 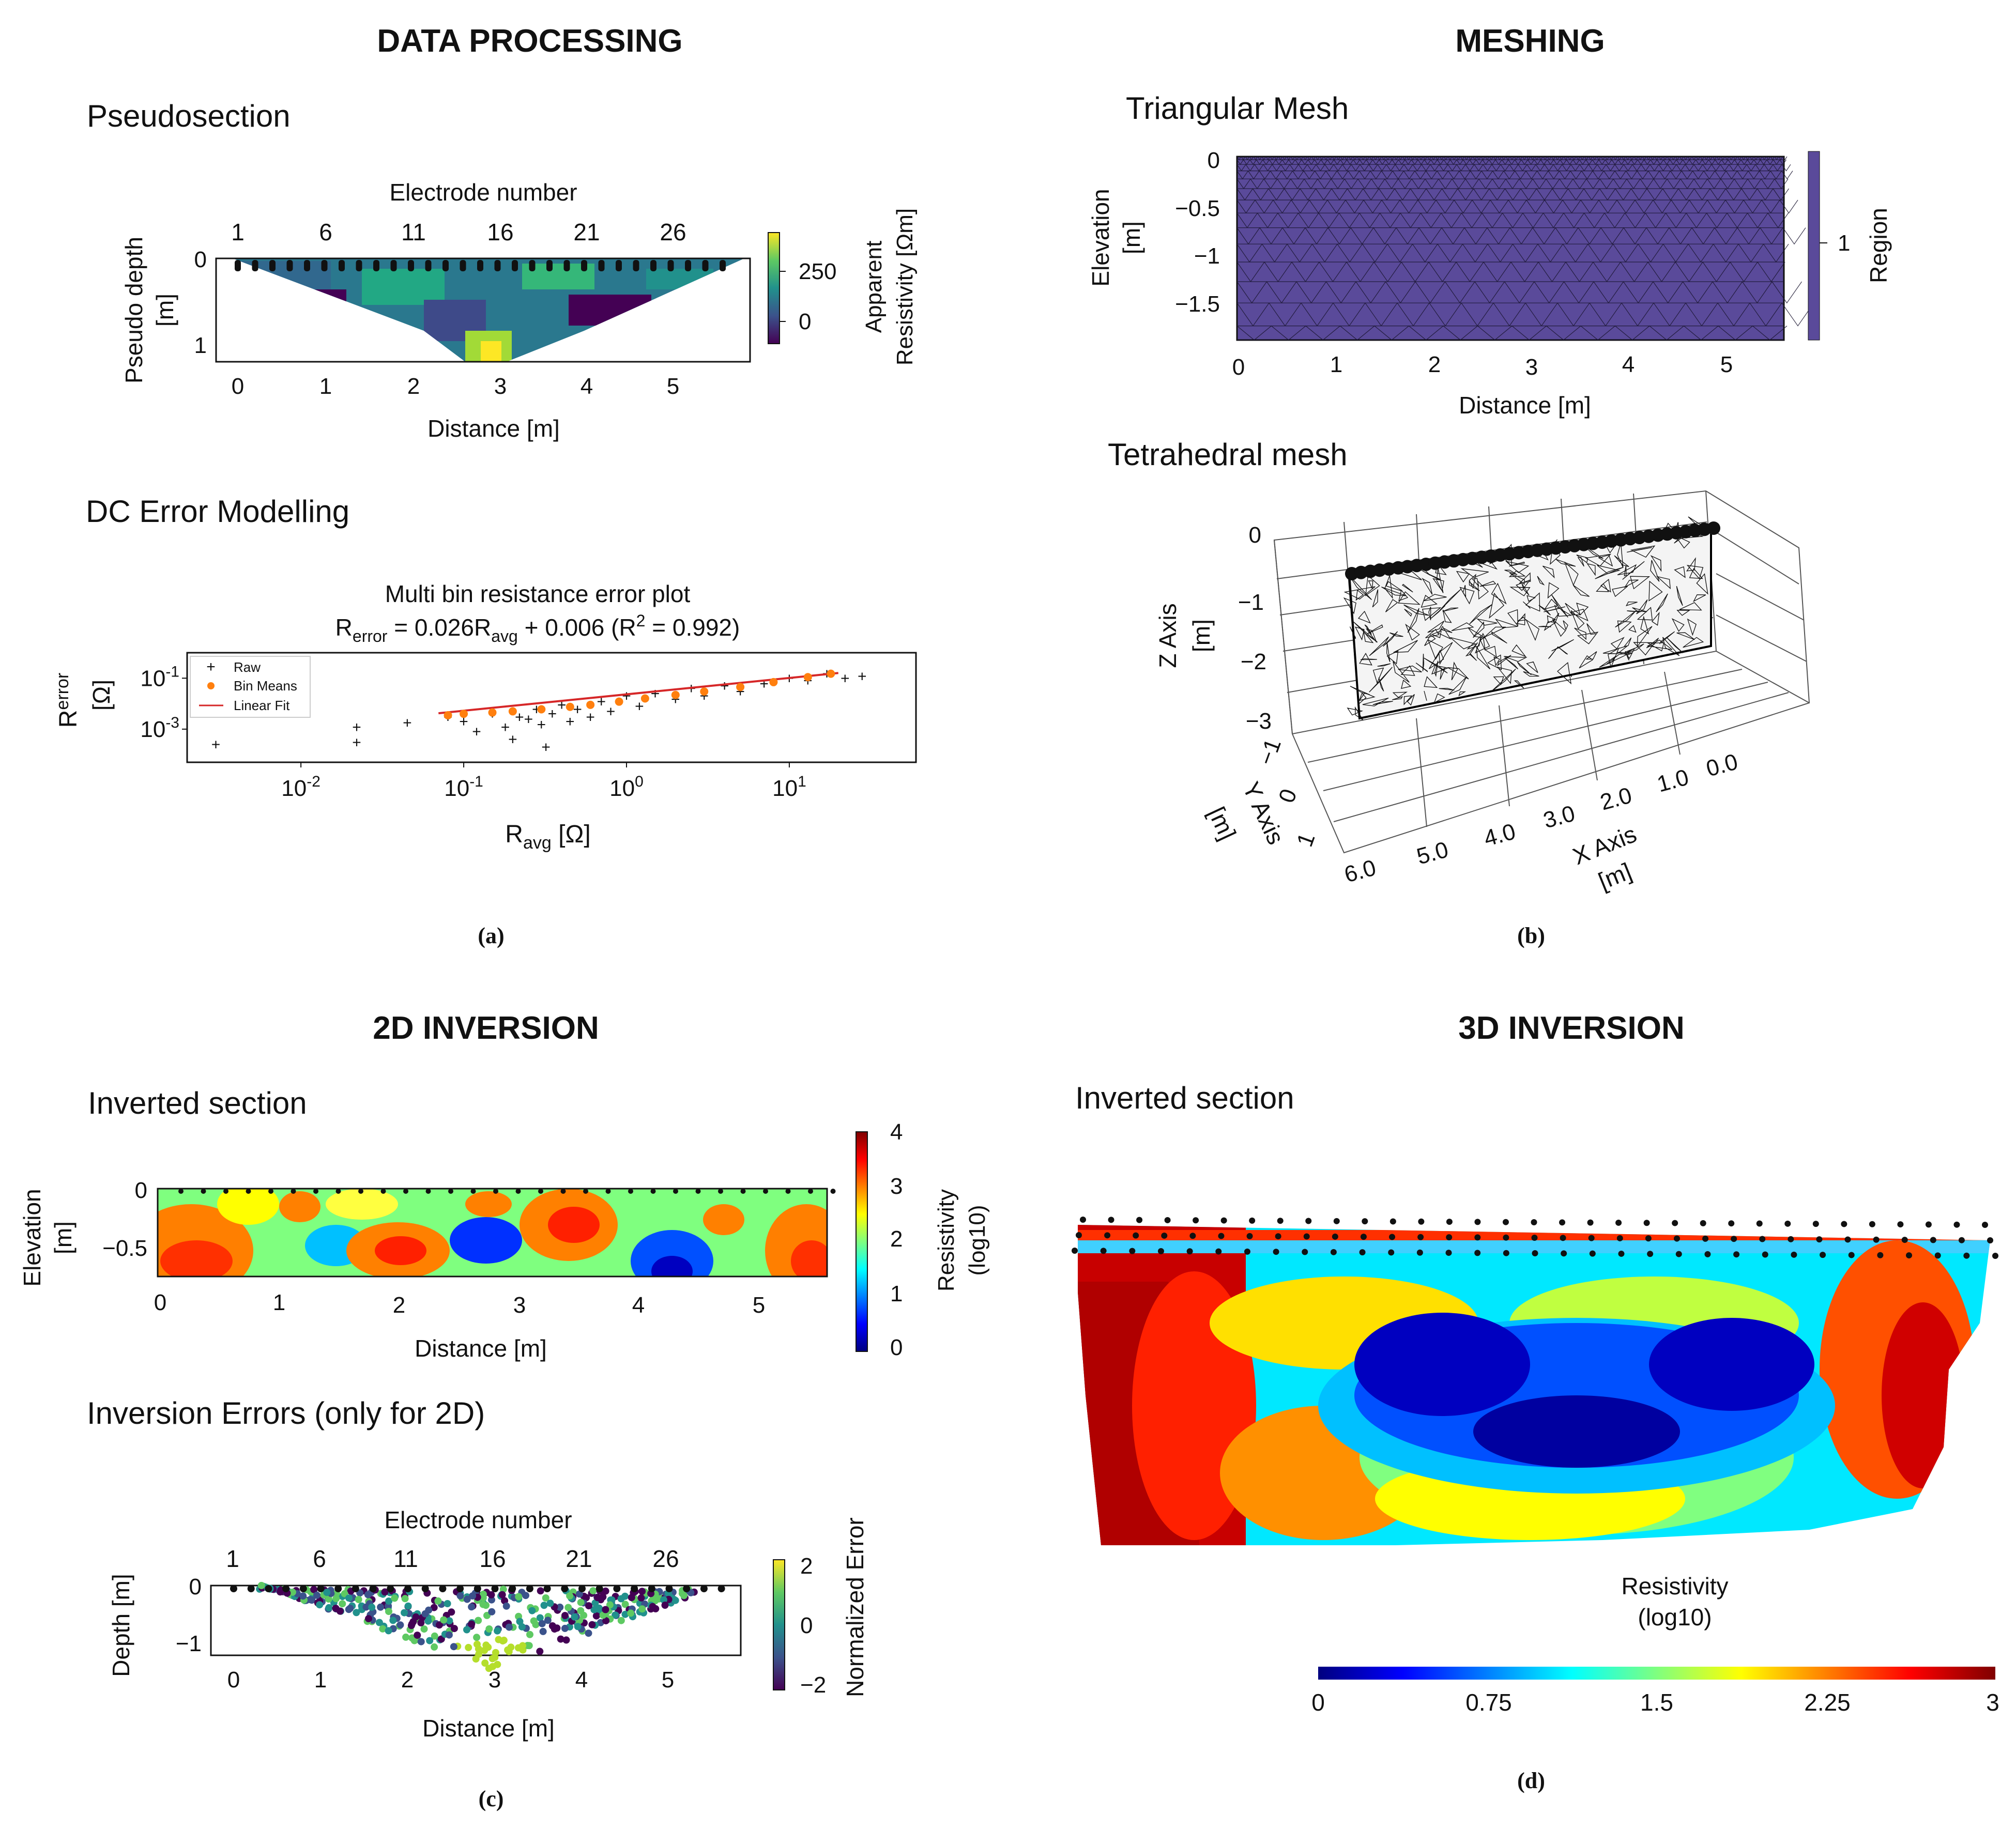 I want to click on tri-mesh-lines, so click(x=1525, y=248).